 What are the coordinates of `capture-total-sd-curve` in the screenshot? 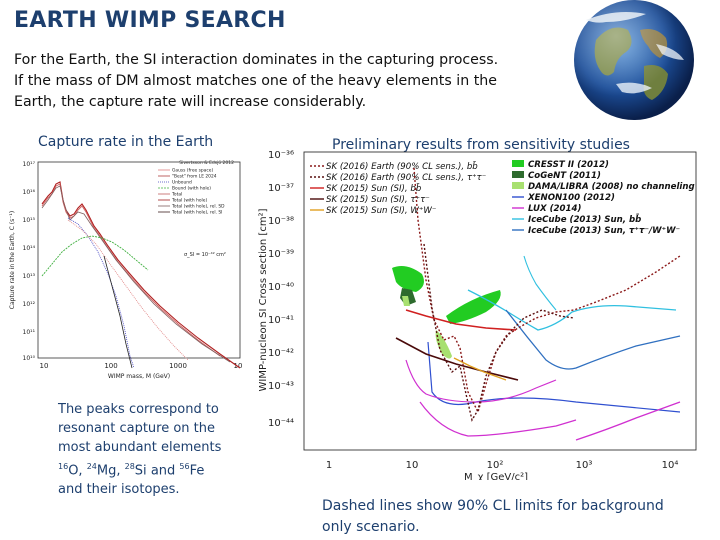 It's located at (136, 274).